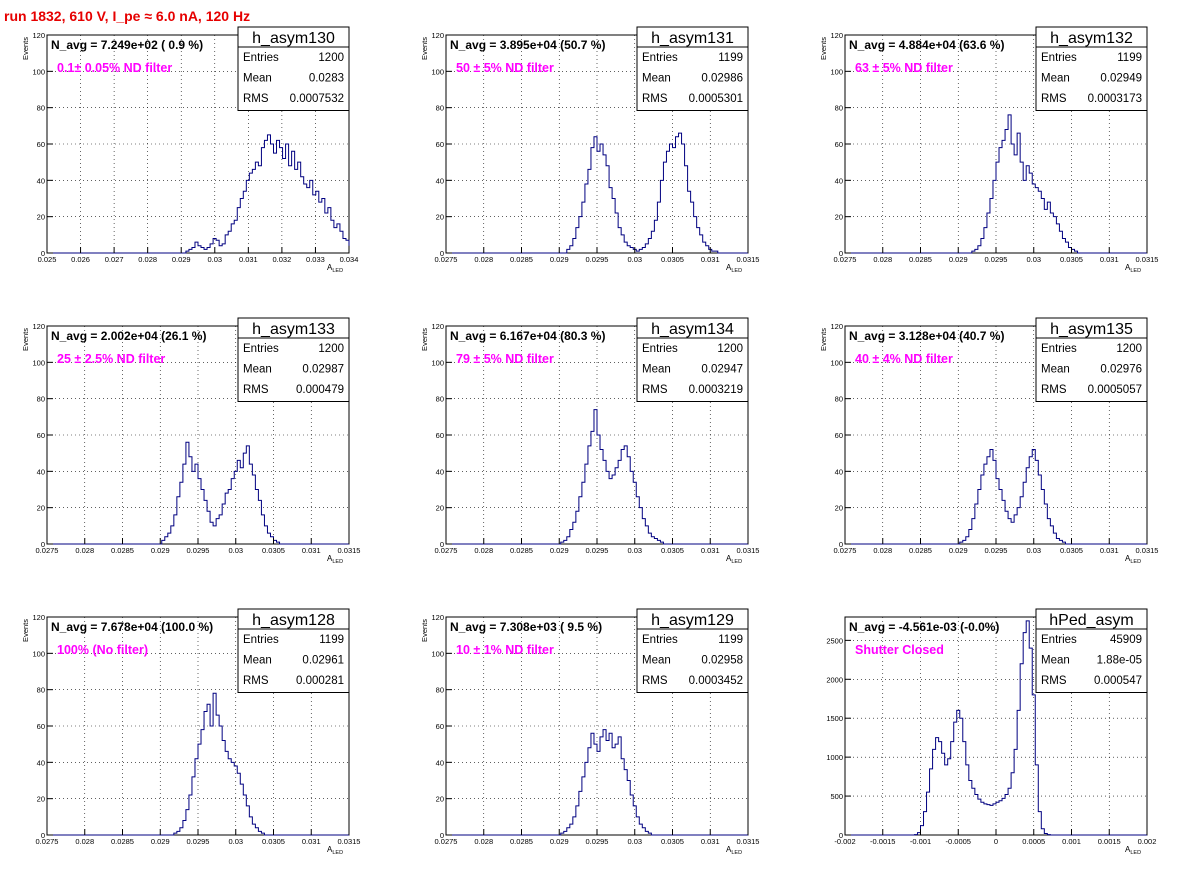 The image size is (1196, 872). I want to click on stats-value: 0.0005057, so click(1115, 390).